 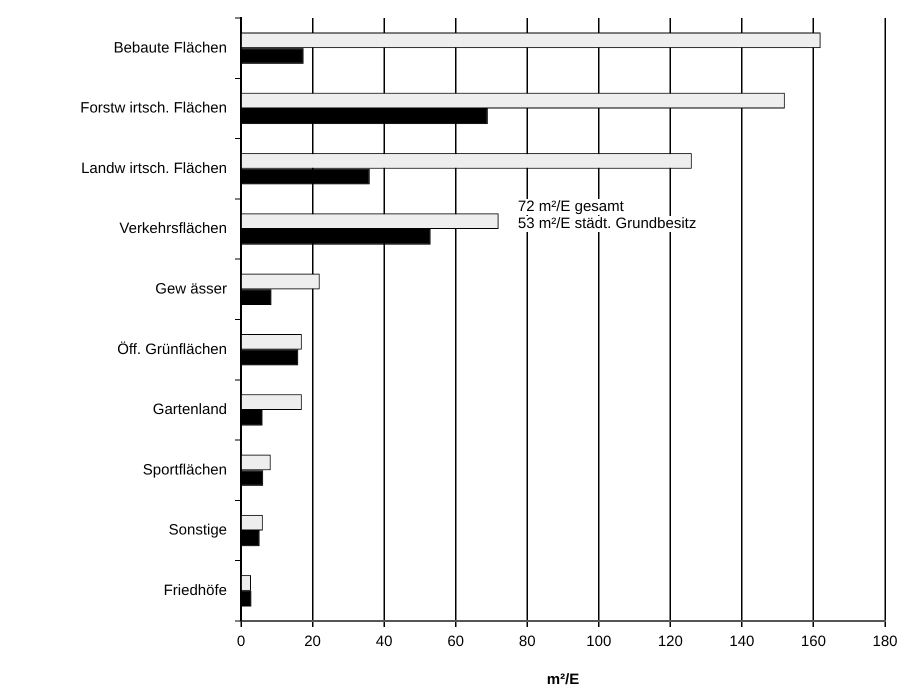 I want to click on y-tick-label: Bebaute Flächen, so click(x=170, y=47).